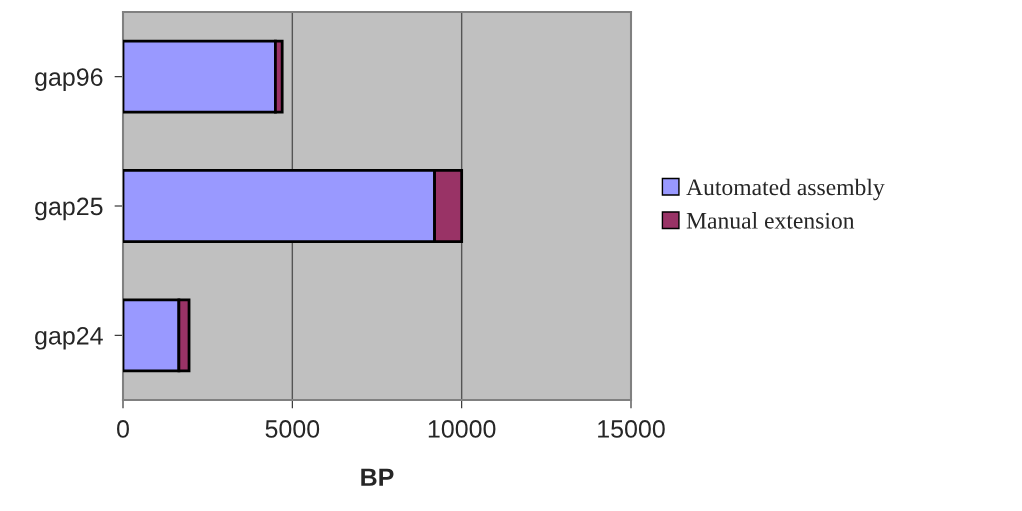 Image resolution: width=1022 pixels, height=511 pixels. What do you see at coordinates (69, 338) in the screenshot?
I see `y-tick-label: gap24` at bounding box center [69, 338].